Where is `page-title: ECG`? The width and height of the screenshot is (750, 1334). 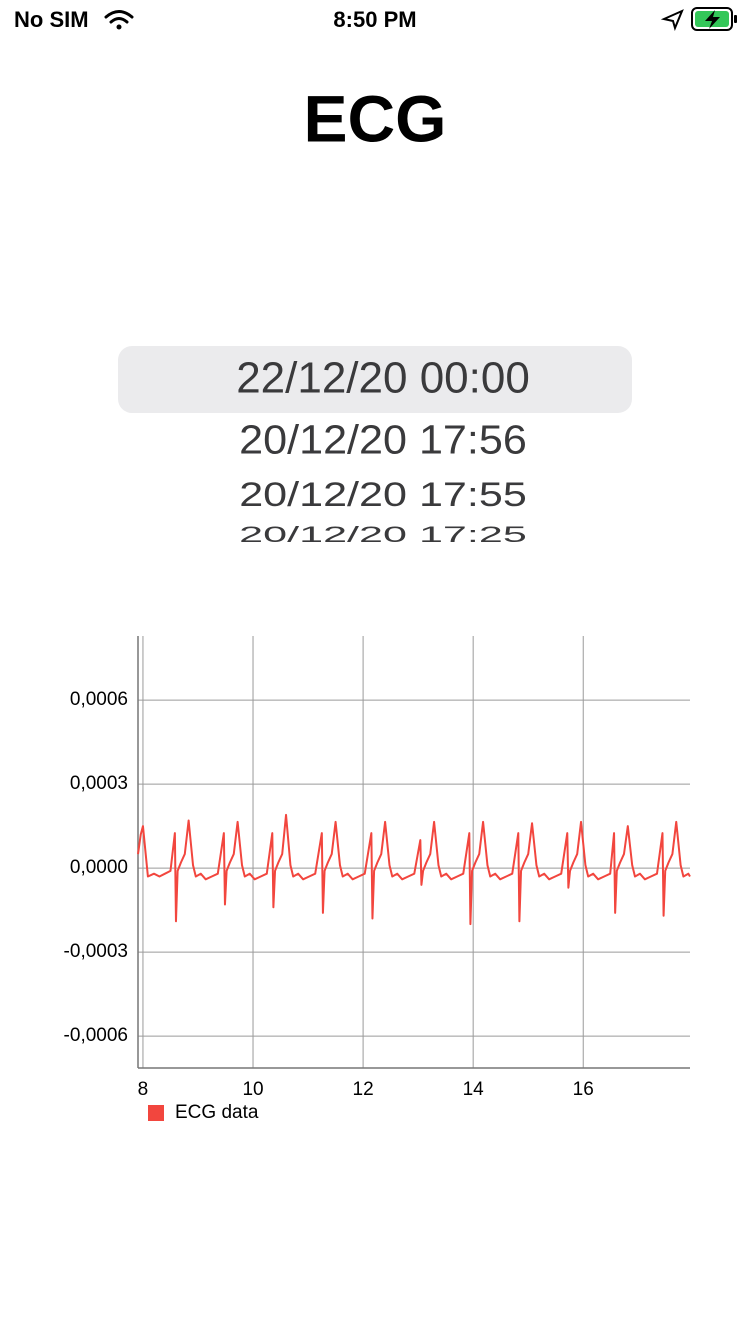 page-title: ECG is located at coordinates (374, 118).